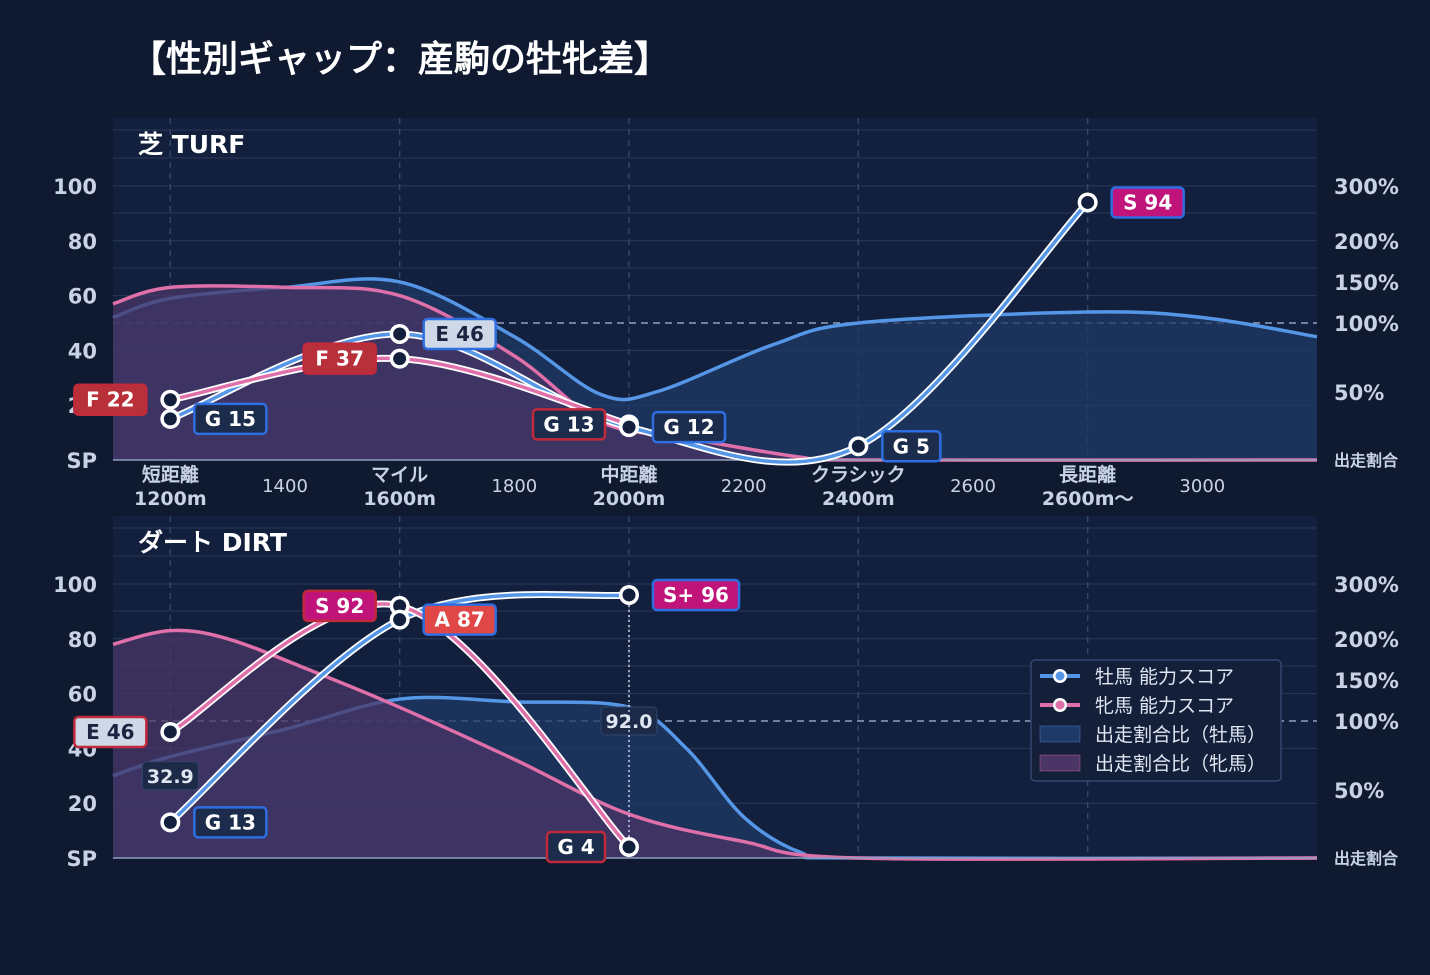 The width and height of the screenshot is (1430, 975). I want to click on x-tick-label: 2400m, so click(858, 499).